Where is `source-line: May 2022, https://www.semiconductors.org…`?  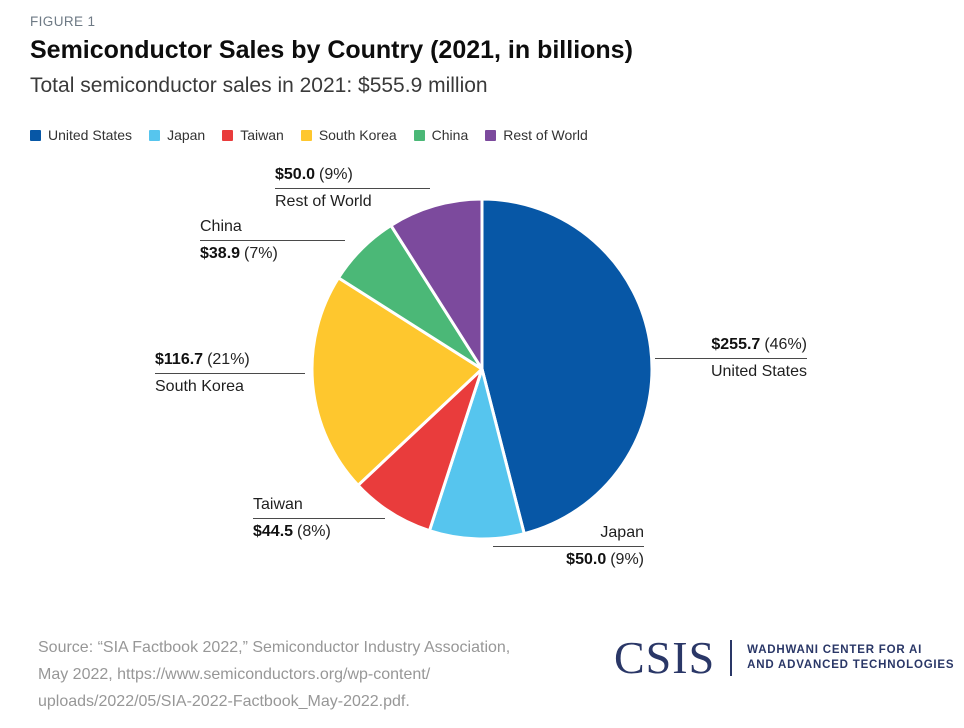
source-line: May 2022, https://www.semiconductors.org… is located at coordinates (234, 674).